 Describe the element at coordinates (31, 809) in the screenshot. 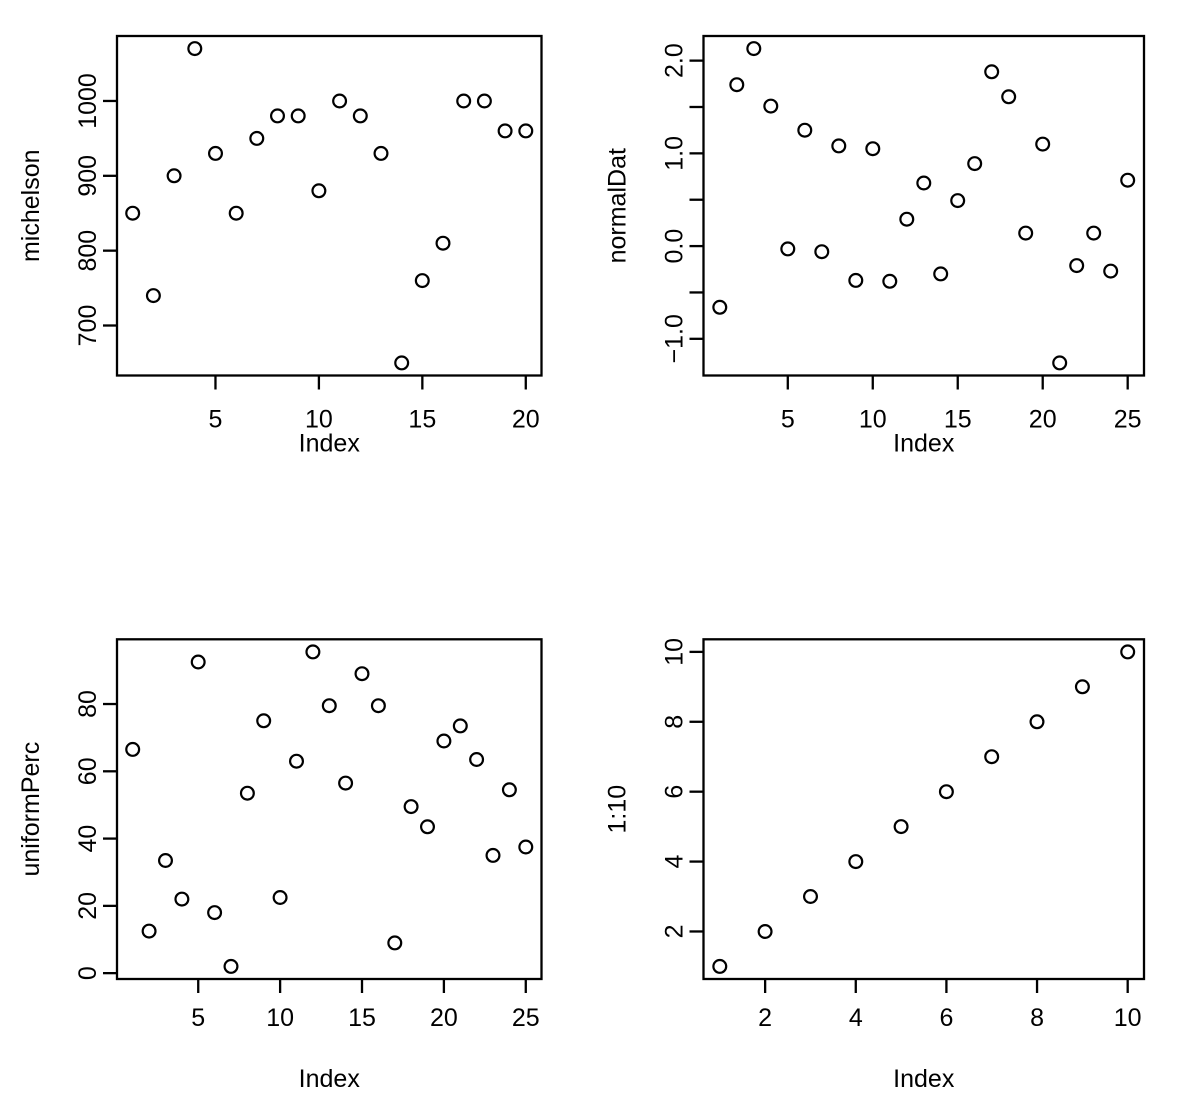

I see `y-axis-title: uniformPerc` at that location.